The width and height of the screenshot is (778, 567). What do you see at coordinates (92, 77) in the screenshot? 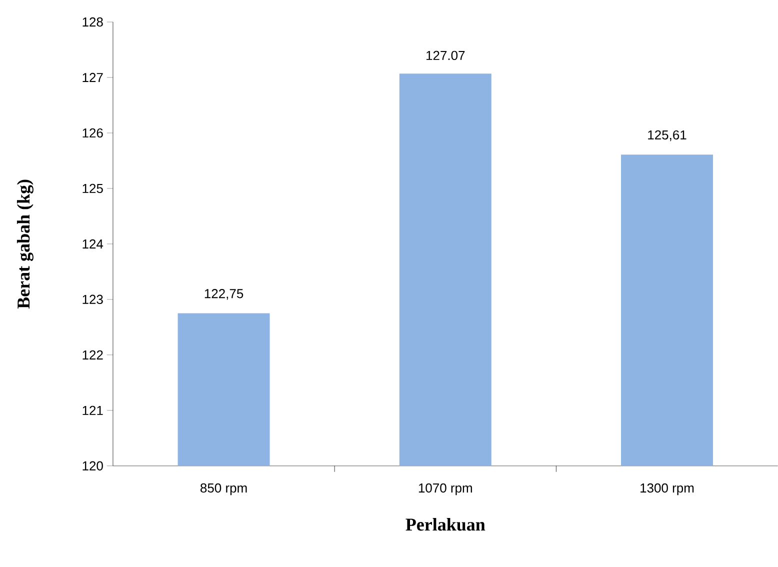
I see `y-tick-label: 127` at bounding box center [92, 77].